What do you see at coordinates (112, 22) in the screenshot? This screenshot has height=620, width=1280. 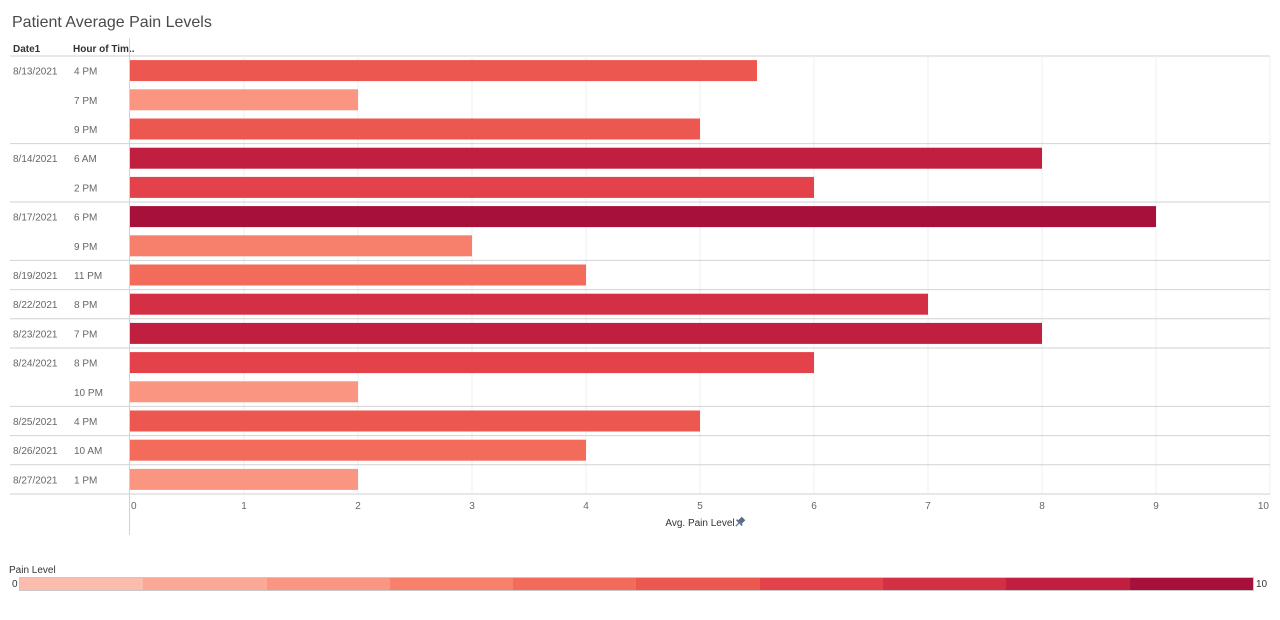 I see `chart-title: Patient Average Pain Levels` at bounding box center [112, 22].